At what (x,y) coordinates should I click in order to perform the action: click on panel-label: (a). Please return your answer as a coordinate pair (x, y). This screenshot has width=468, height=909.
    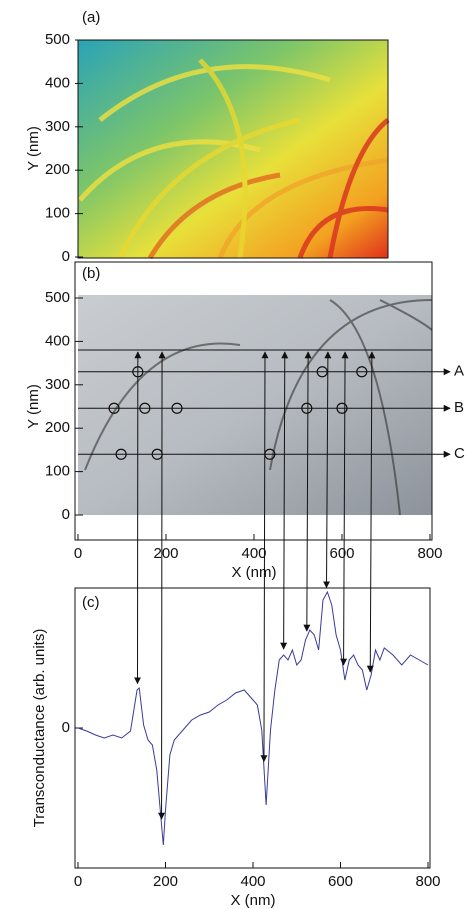
    Looking at the image, I should click on (91, 17).